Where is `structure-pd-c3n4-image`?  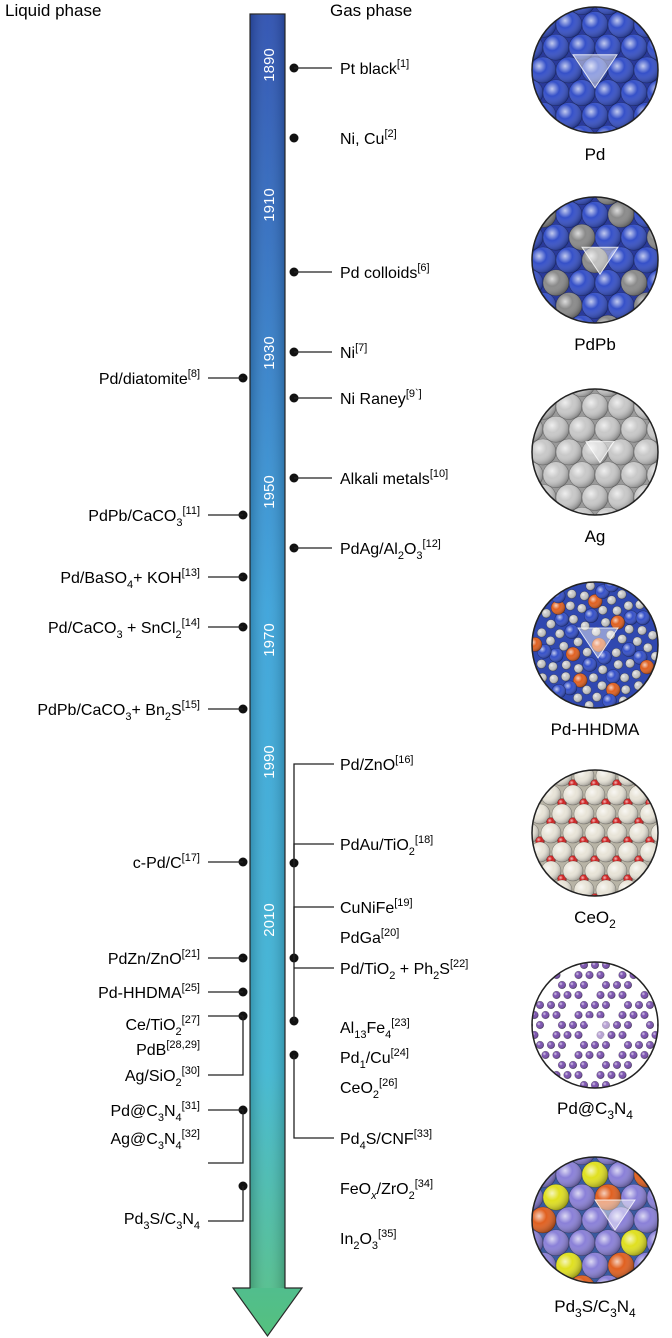 structure-pd-c3n4-image is located at coordinates (595, 1025).